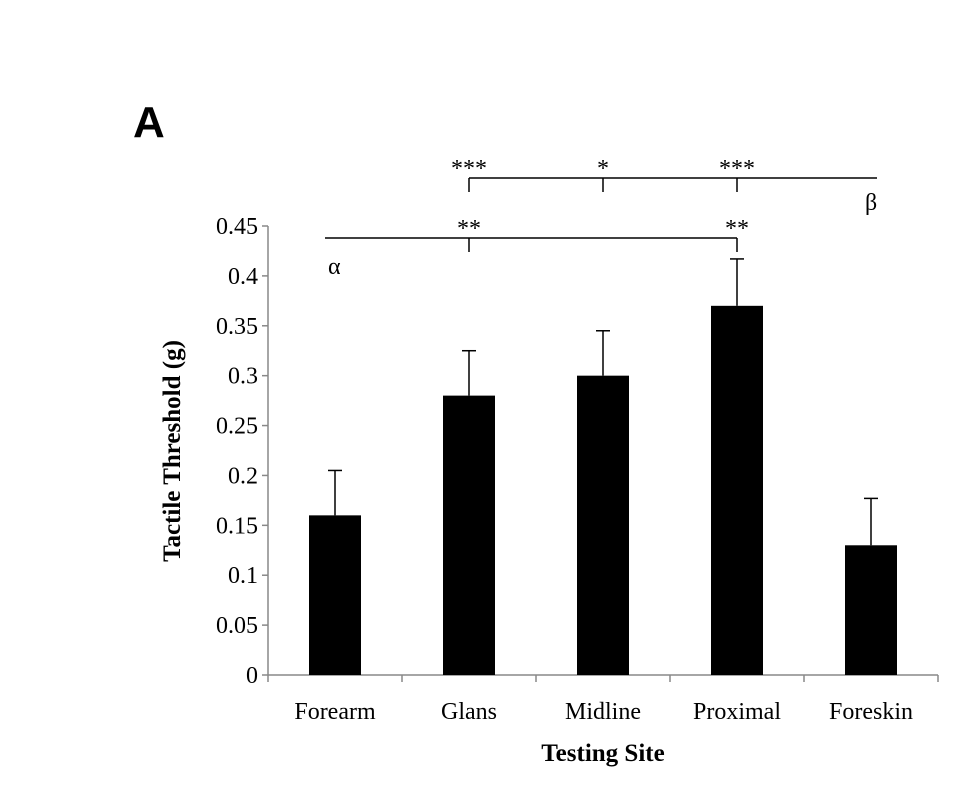  Describe the element at coordinates (737, 712) in the screenshot. I see `x-tick-label: Proximal` at that location.